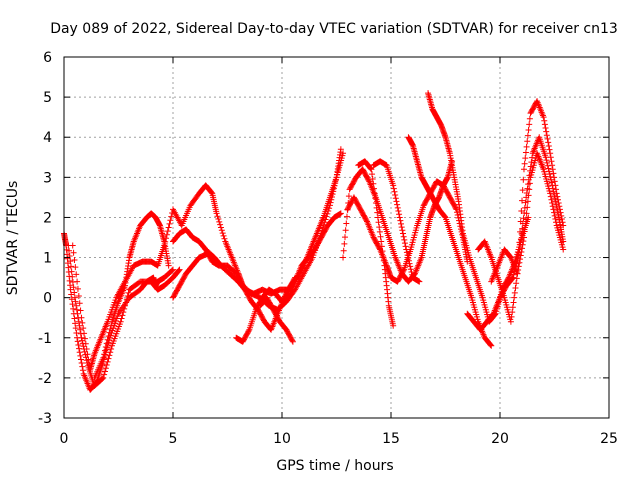 The height and width of the screenshot is (480, 640). Describe the element at coordinates (500, 439) in the screenshot. I see `x-tick-label: 20` at that location.